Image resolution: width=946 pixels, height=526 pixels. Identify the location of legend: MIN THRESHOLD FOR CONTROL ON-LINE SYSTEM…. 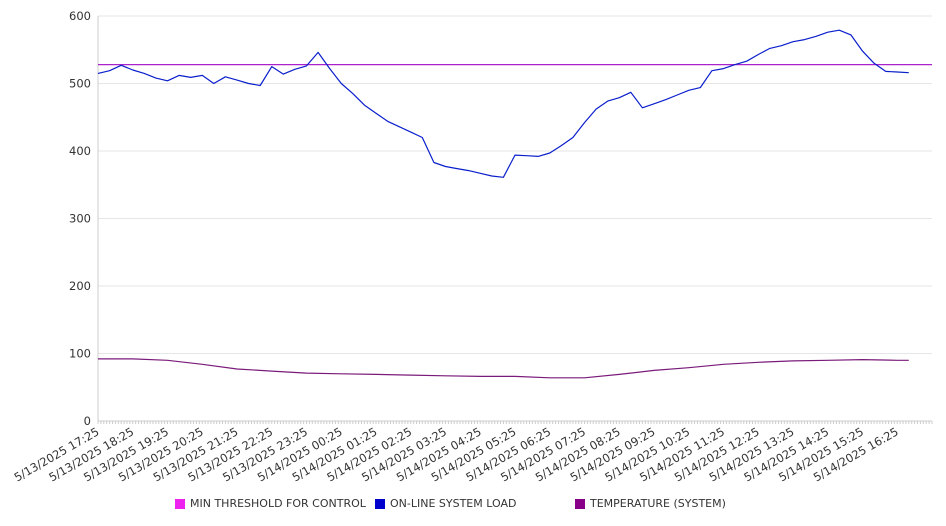
(473, 506).